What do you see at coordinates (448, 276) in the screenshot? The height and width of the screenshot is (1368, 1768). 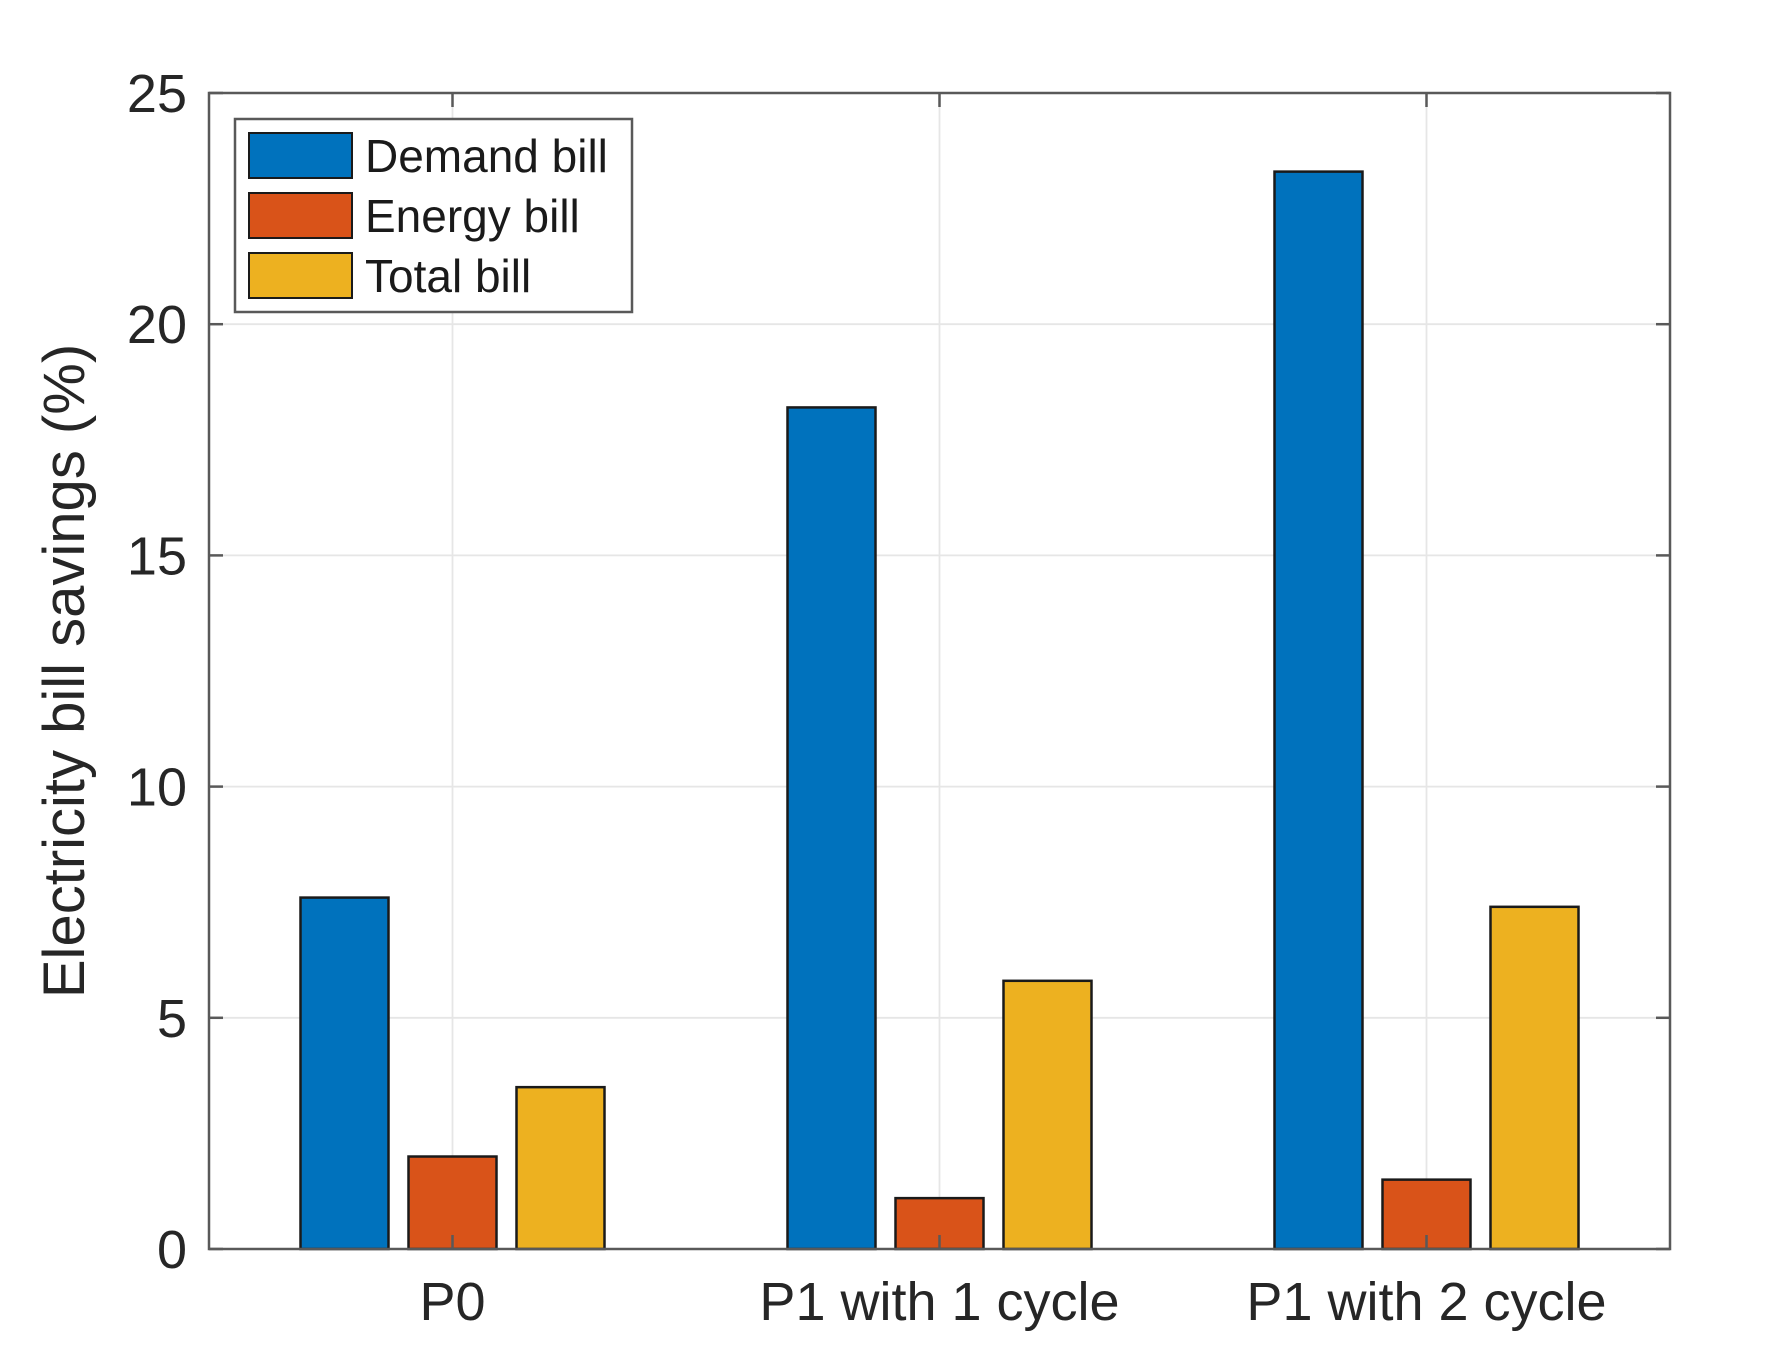 I see `legend-label: Total bill` at bounding box center [448, 276].